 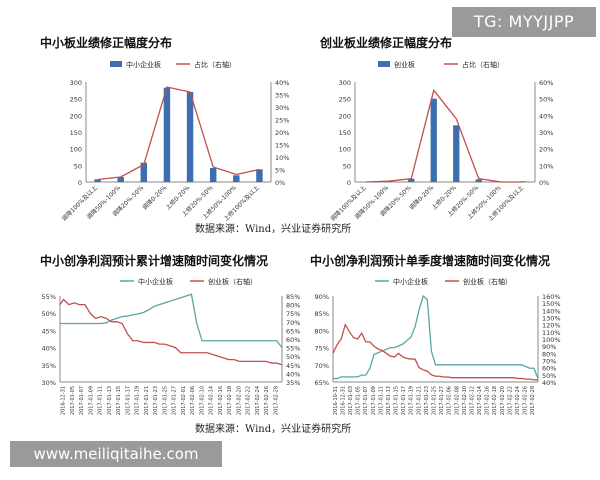 What do you see at coordinates (457, 400) in the screenshot?
I see `c3-xtick-16: 2017-02-08` at bounding box center [457, 400].